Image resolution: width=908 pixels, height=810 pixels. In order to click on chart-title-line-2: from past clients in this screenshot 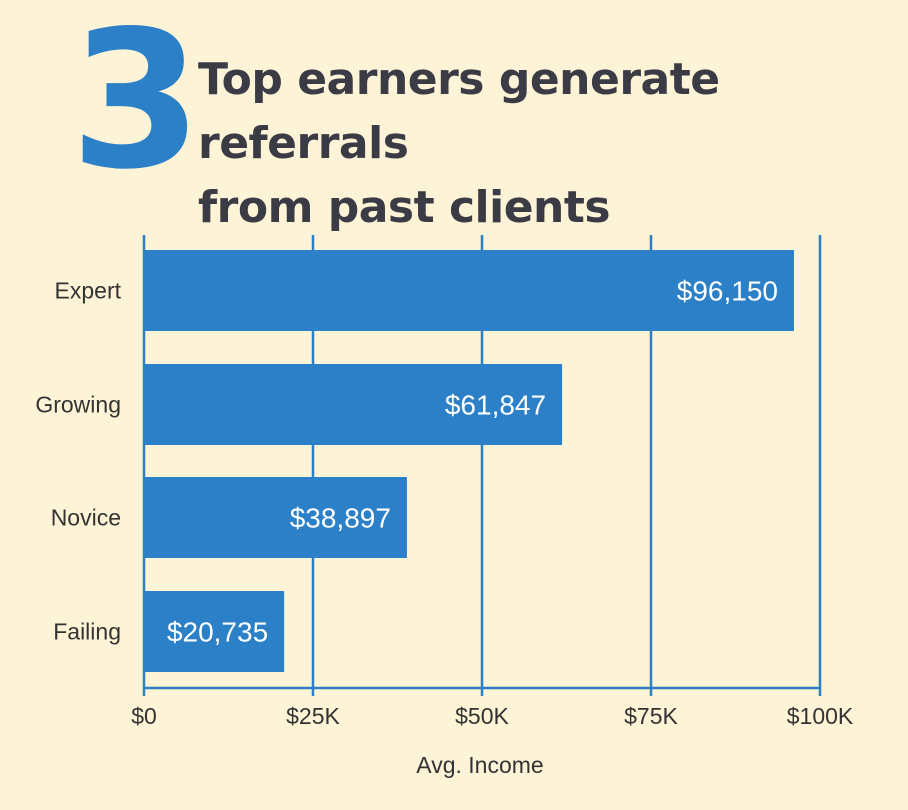, I will do `click(404, 207)`.